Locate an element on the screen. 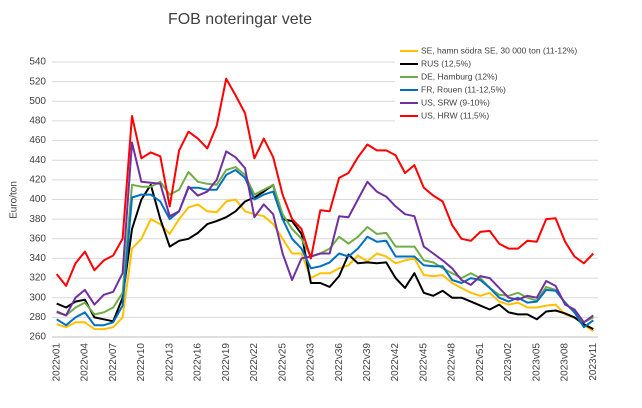  y-tick-label: 480 is located at coordinates (37, 121).